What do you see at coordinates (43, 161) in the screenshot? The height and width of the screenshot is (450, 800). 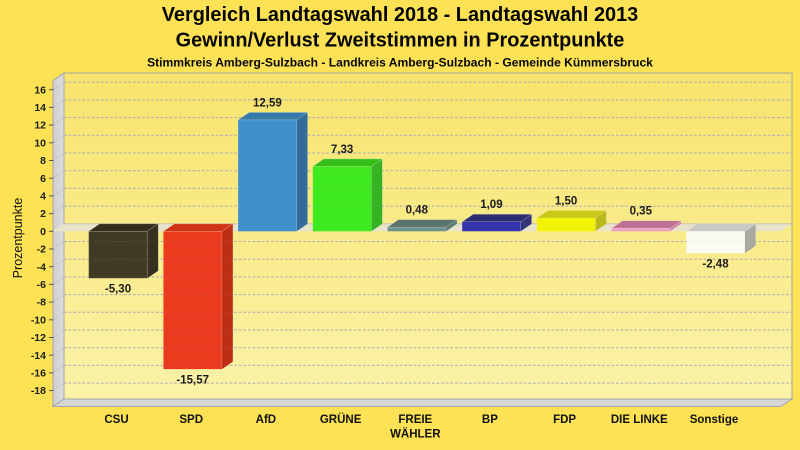 I see `svg-text: 8` at bounding box center [43, 161].